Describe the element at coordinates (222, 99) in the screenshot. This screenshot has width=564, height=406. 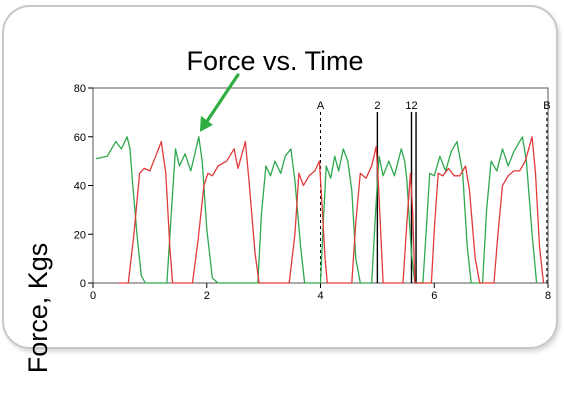
I see `arrow-shaft` at that location.